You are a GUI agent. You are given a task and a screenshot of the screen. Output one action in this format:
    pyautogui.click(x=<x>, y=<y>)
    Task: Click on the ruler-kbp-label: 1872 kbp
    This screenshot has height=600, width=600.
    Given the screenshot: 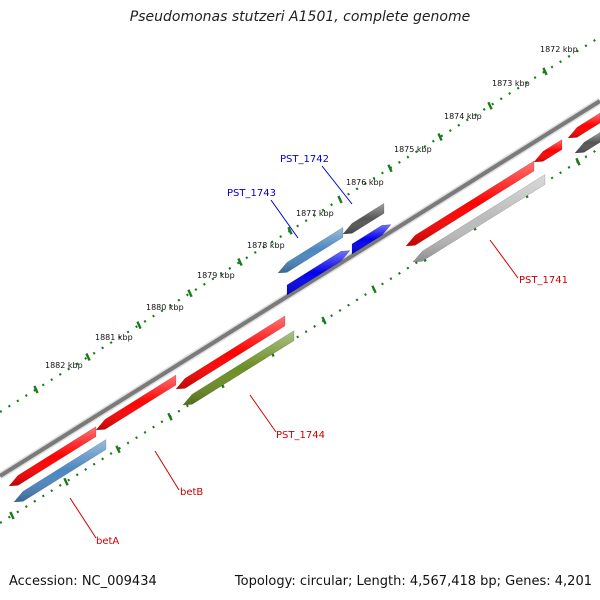 What is the action you would take?
    pyautogui.click(x=559, y=49)
    